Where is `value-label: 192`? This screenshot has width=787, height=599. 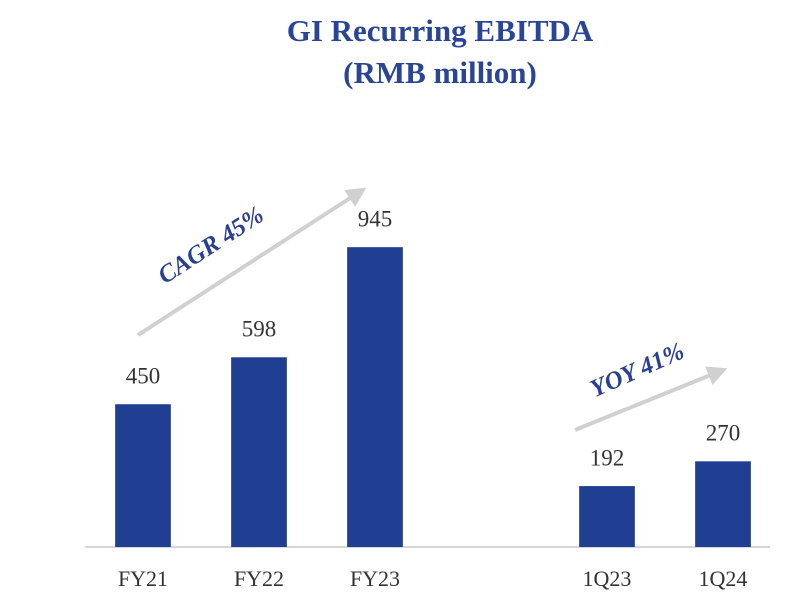 value-label: 192 is located at coordinates (607, 457).